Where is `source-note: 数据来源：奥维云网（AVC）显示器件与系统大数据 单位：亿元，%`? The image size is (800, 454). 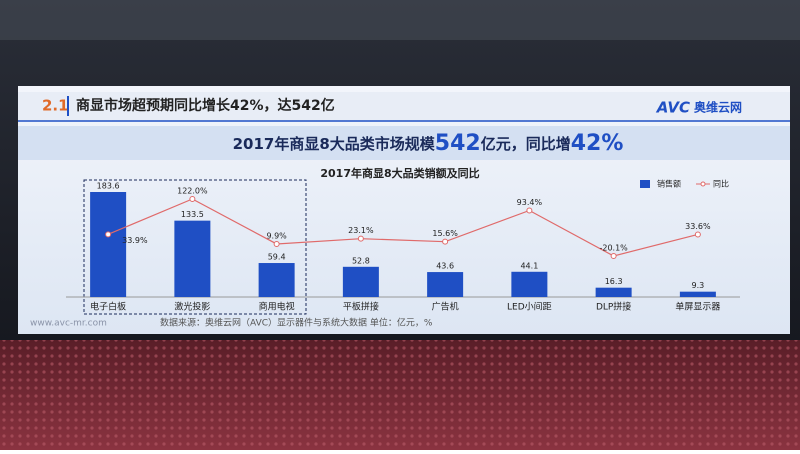
source-note: 数据来源：奥维云网（AVC）显示器件与系统大数据 单位：亿元，% is located at coordinates (296, 323).